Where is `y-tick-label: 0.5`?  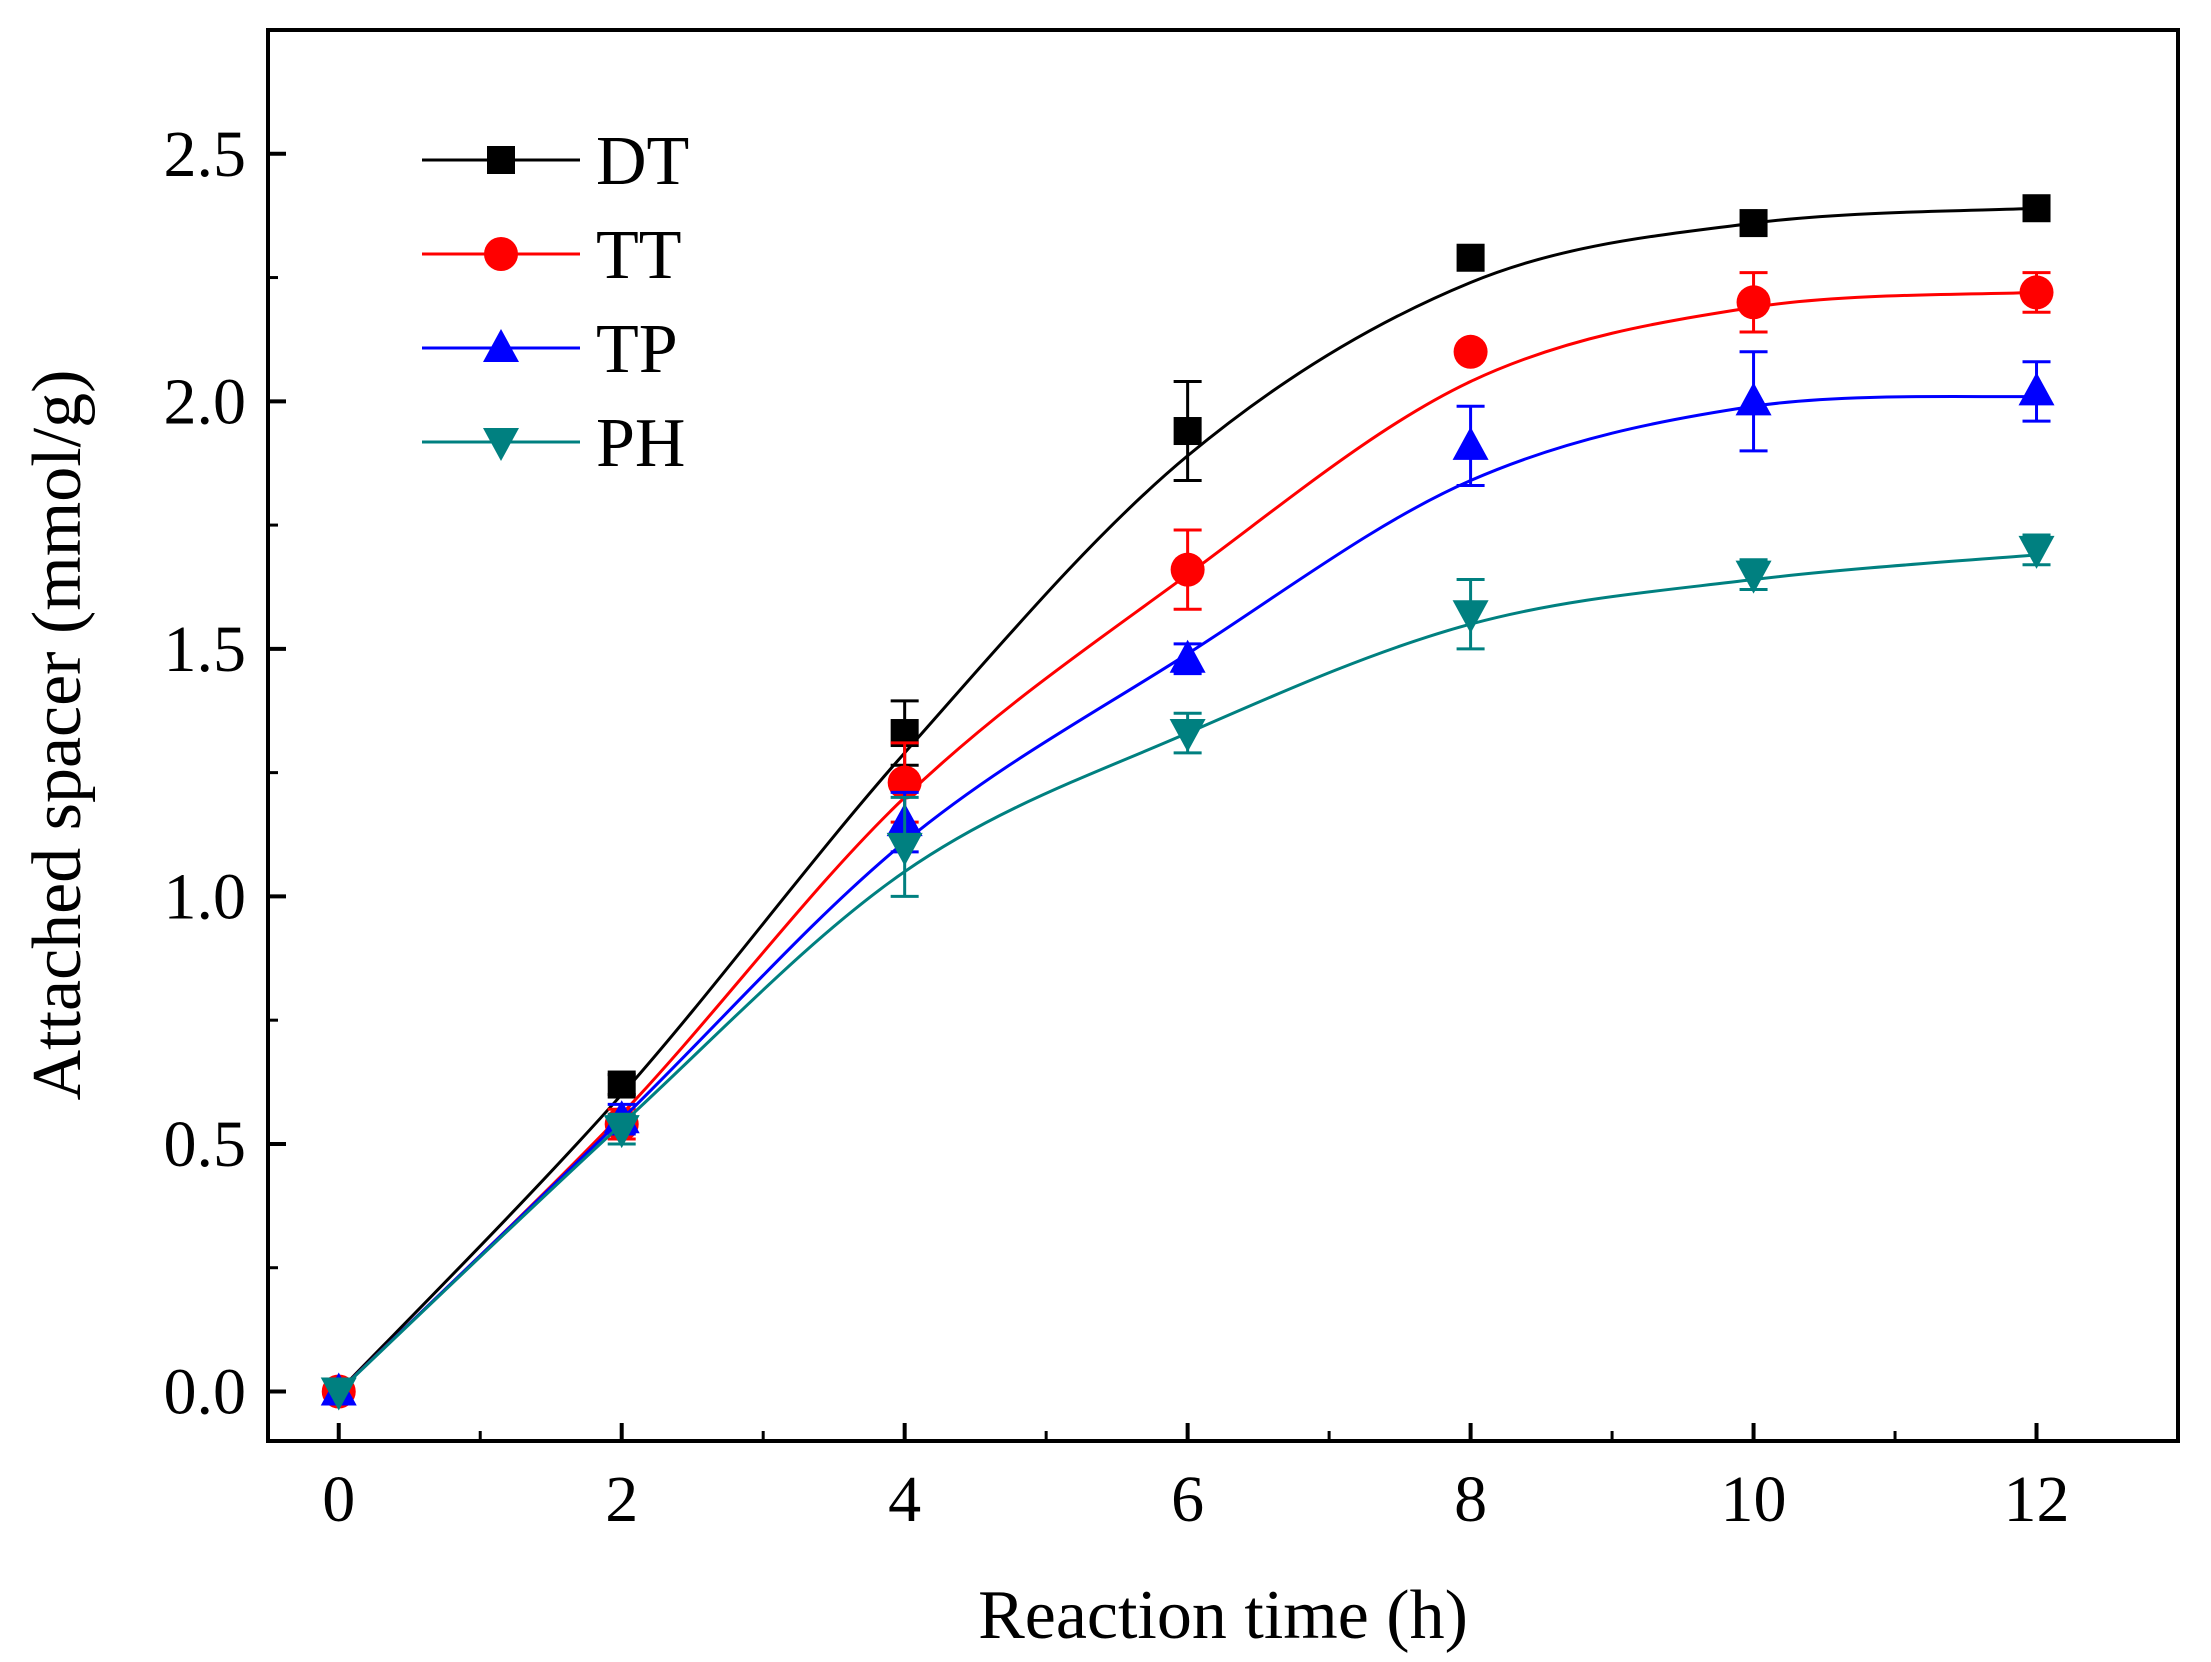 y-tick-label: 0.5 is located at coordinates (205, 1144).